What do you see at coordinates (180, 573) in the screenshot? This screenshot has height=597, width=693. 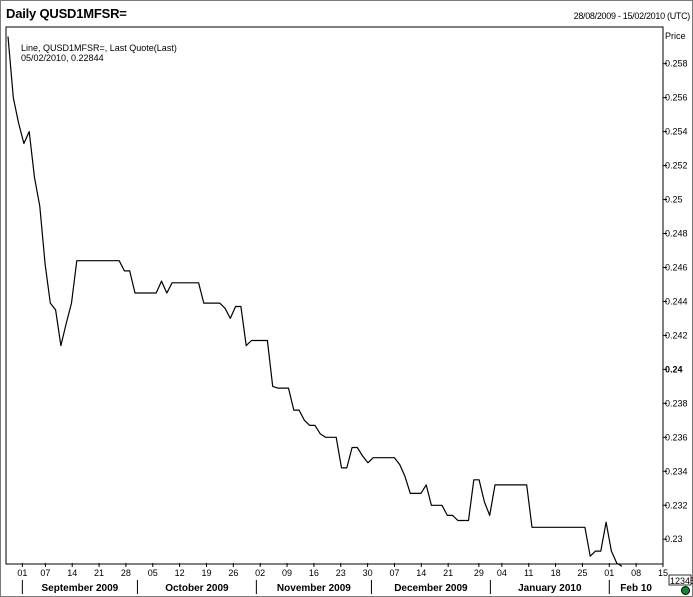 I see `x-tick-label: 12` at bounding box center [180, 573].